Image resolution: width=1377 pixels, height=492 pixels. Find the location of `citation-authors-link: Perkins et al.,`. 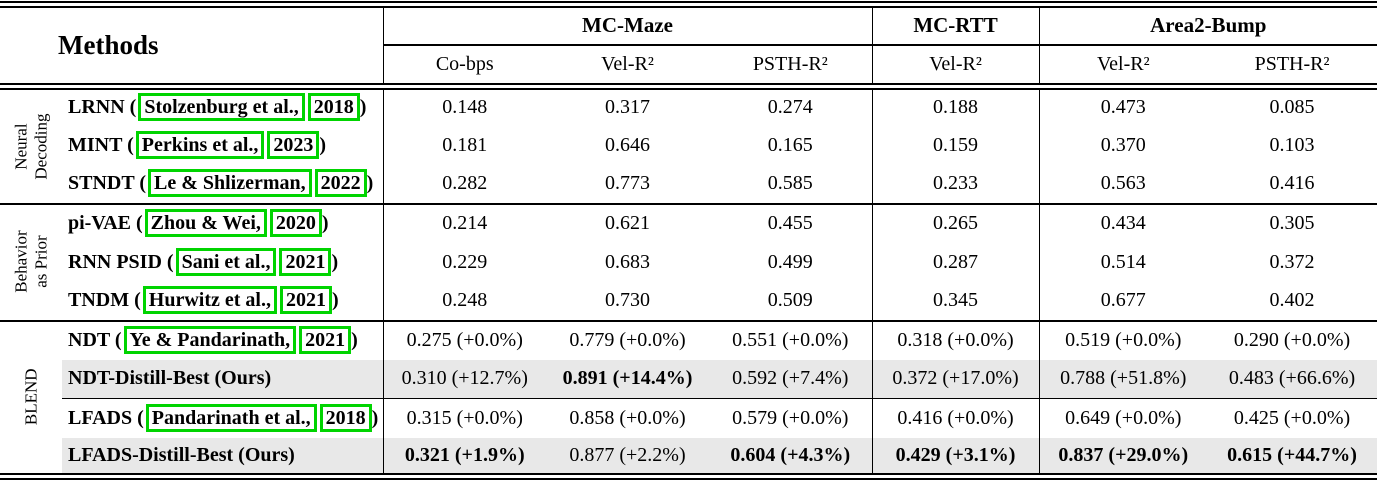

citation-authors-link: Perkins et al., is located at coordinates (200, 144).